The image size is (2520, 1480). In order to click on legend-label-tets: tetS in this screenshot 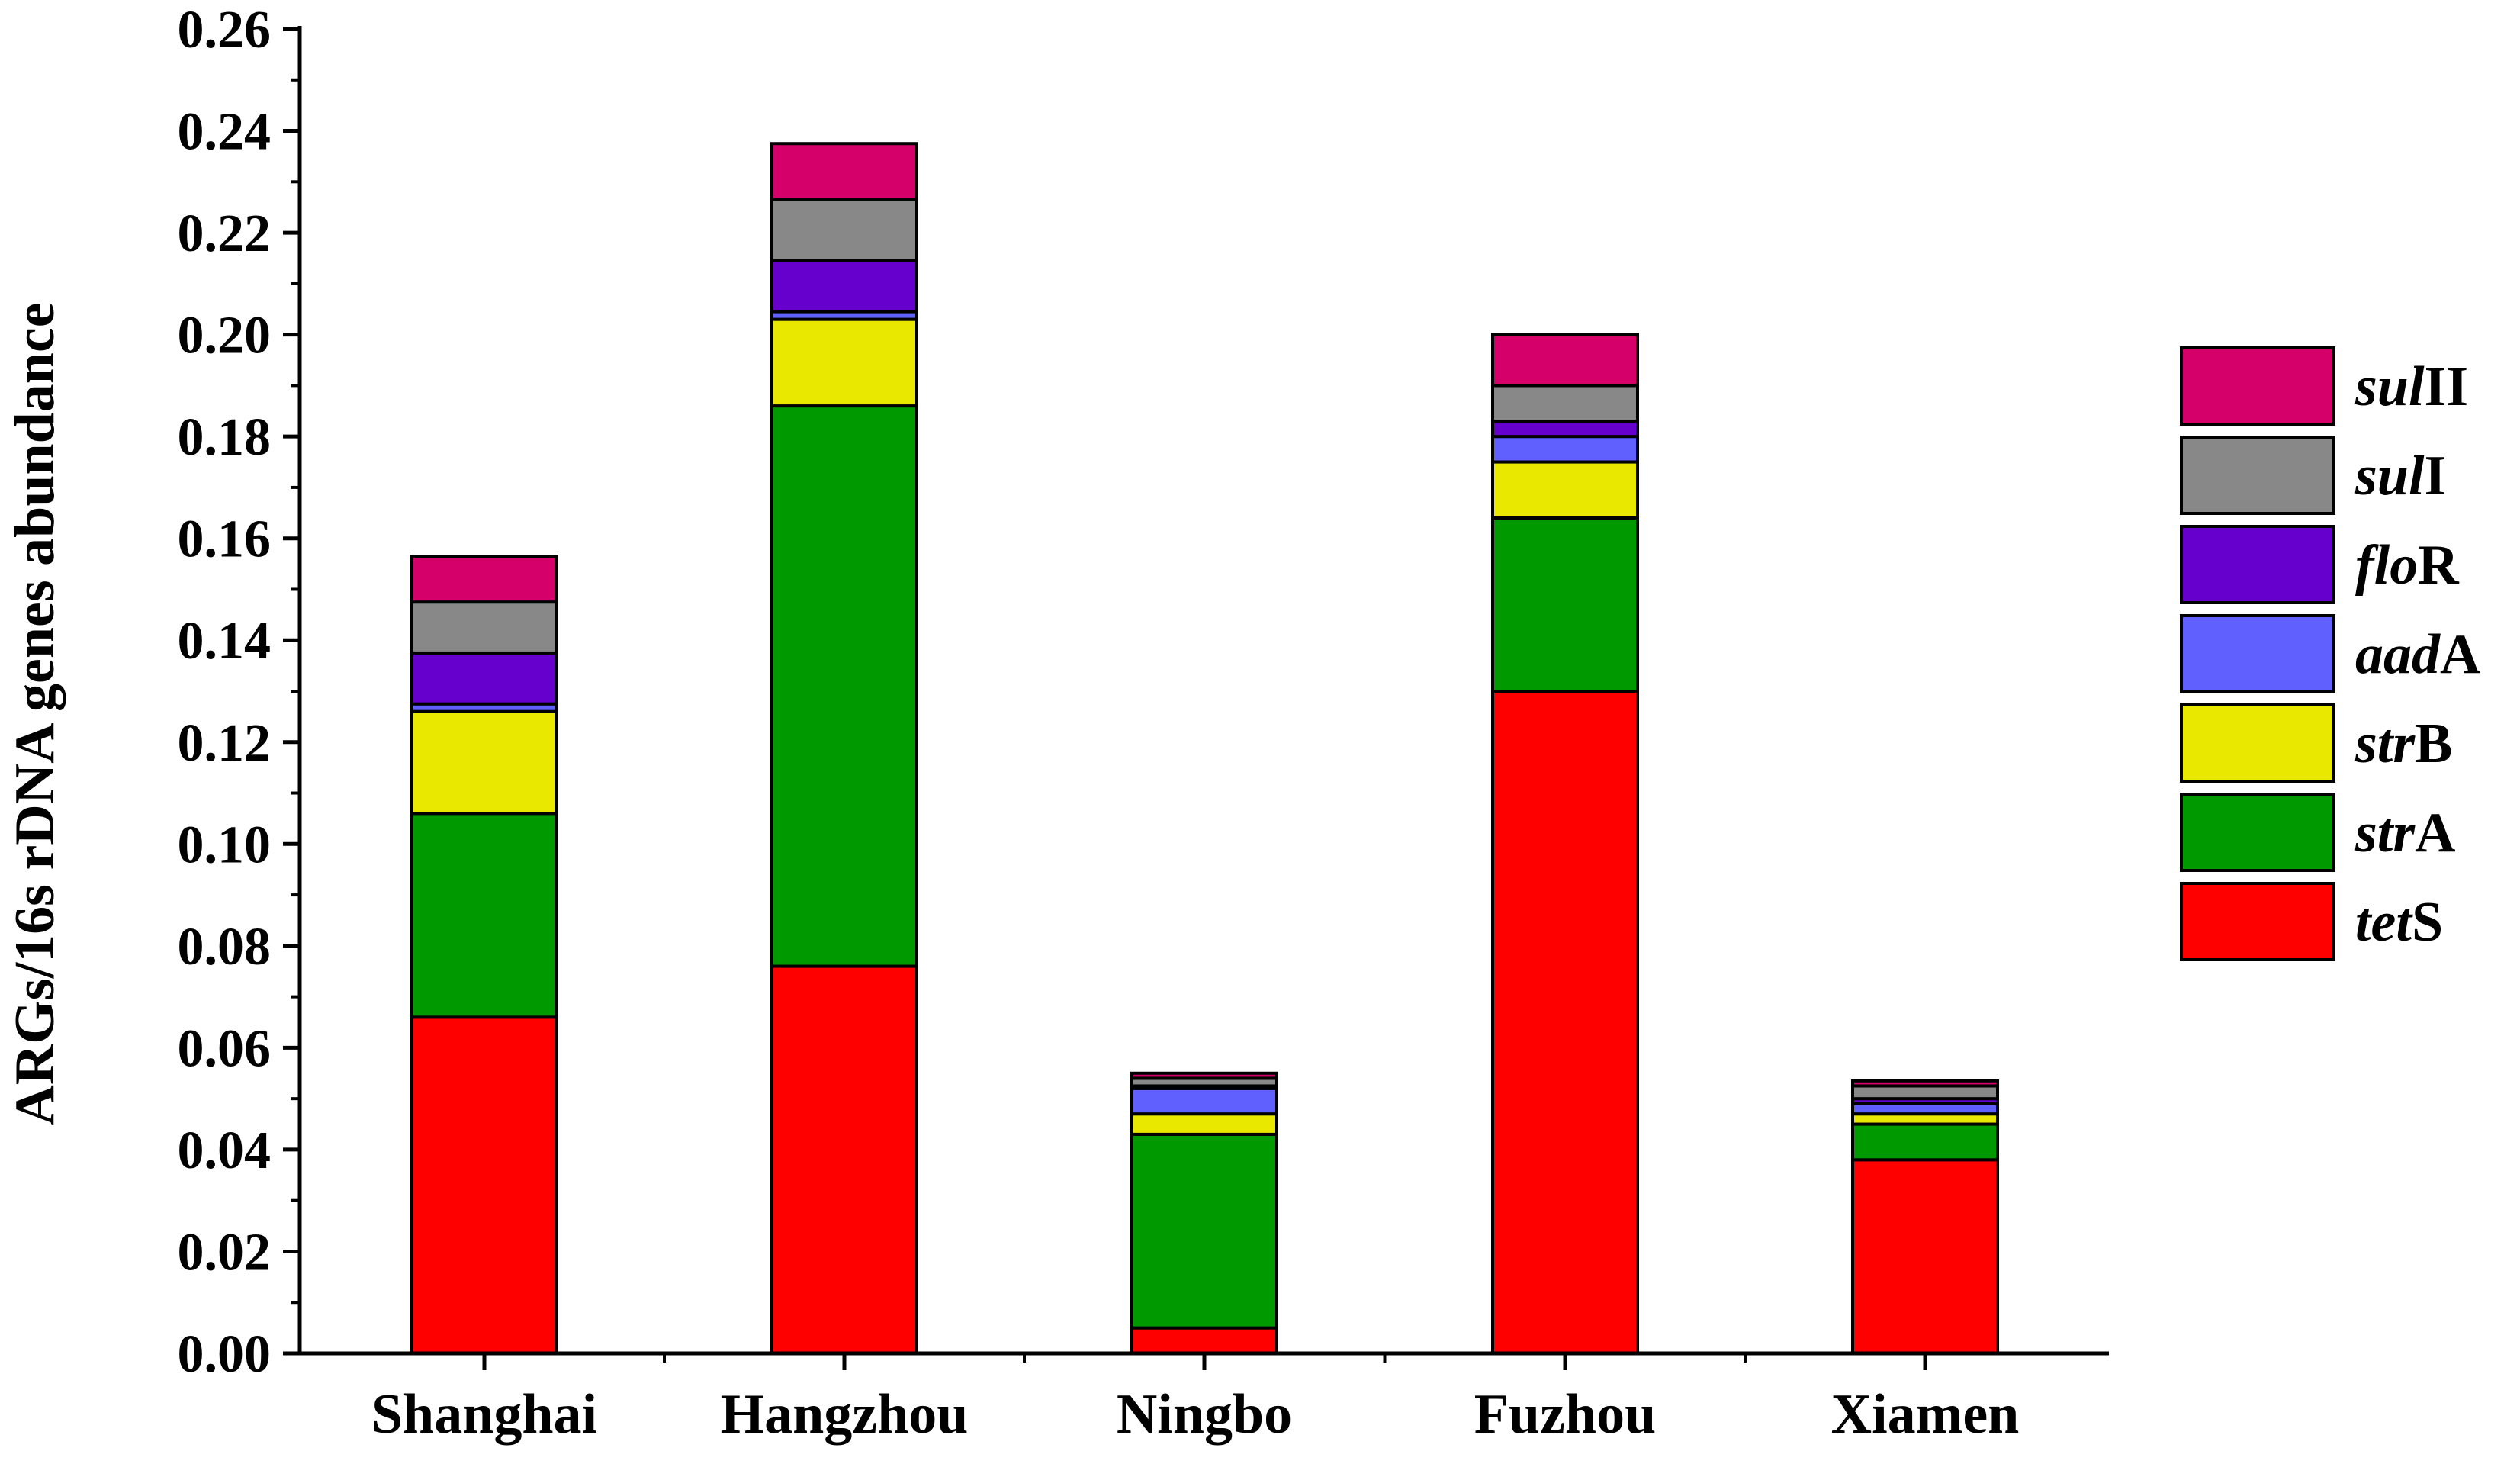, I will do `click(2399, 922)`.